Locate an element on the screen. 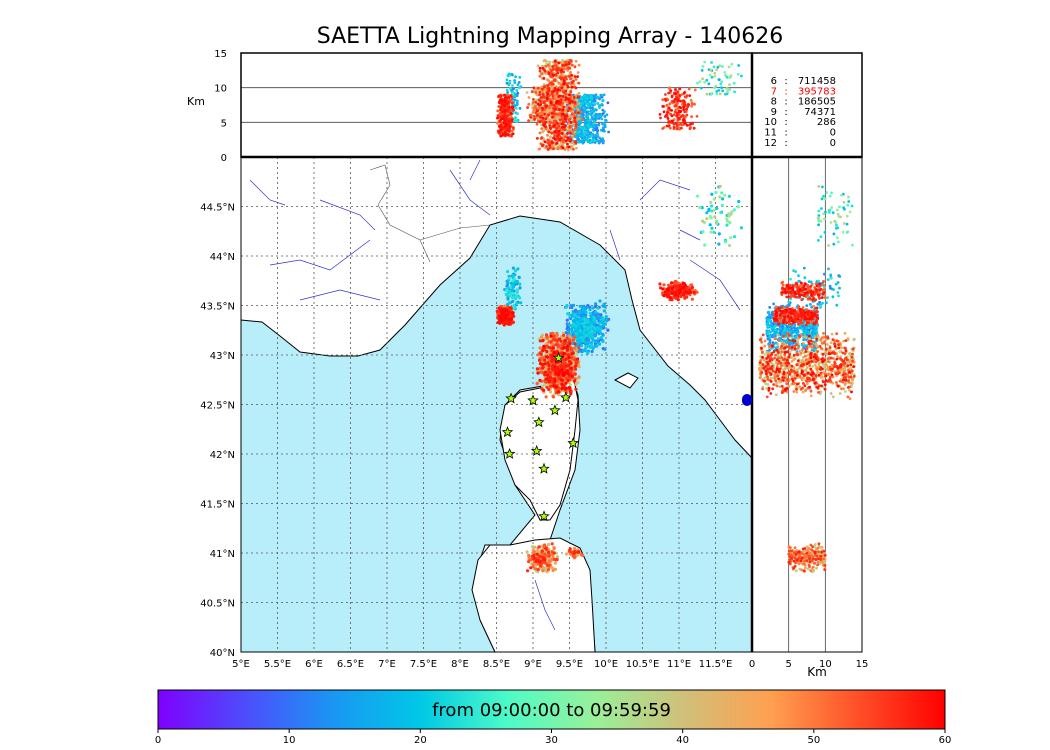 Image resolution: width=1050 pixels, height=750 pixels. colorbar: 0 10 20 30 40 50 60 is located at coordinates (553, 717).